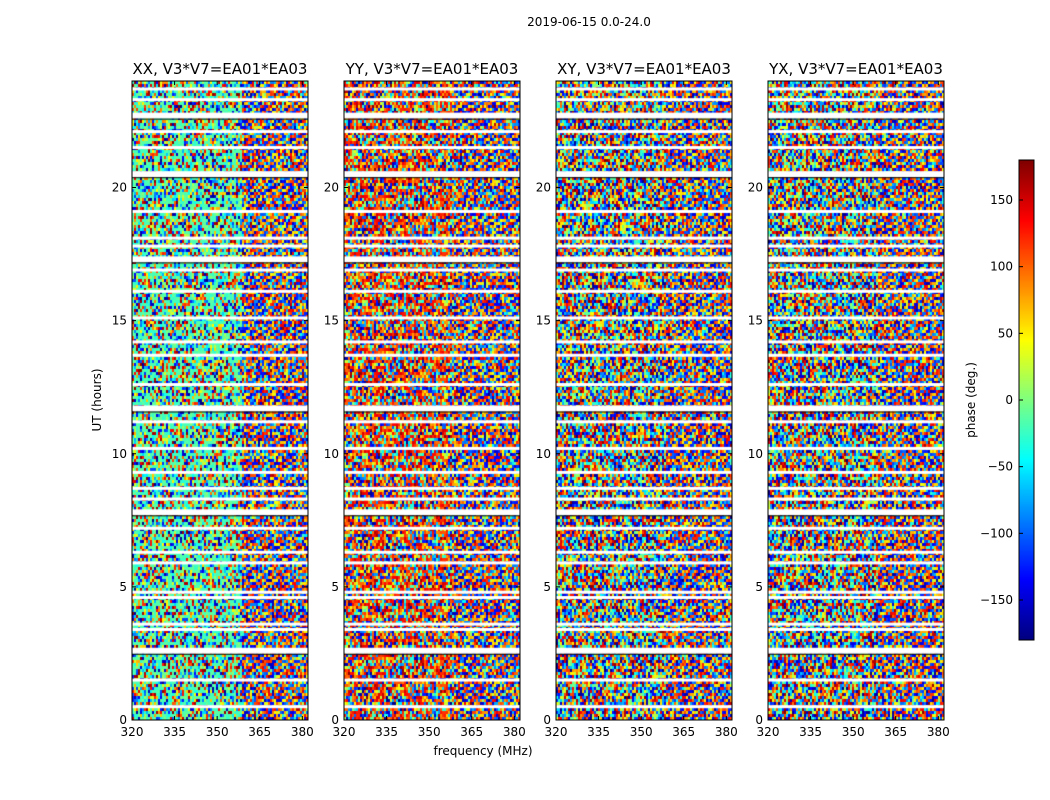 The height and width of the screenshot is (800, 1050). I want to click on axes-frame-xx, so click(220, 400).